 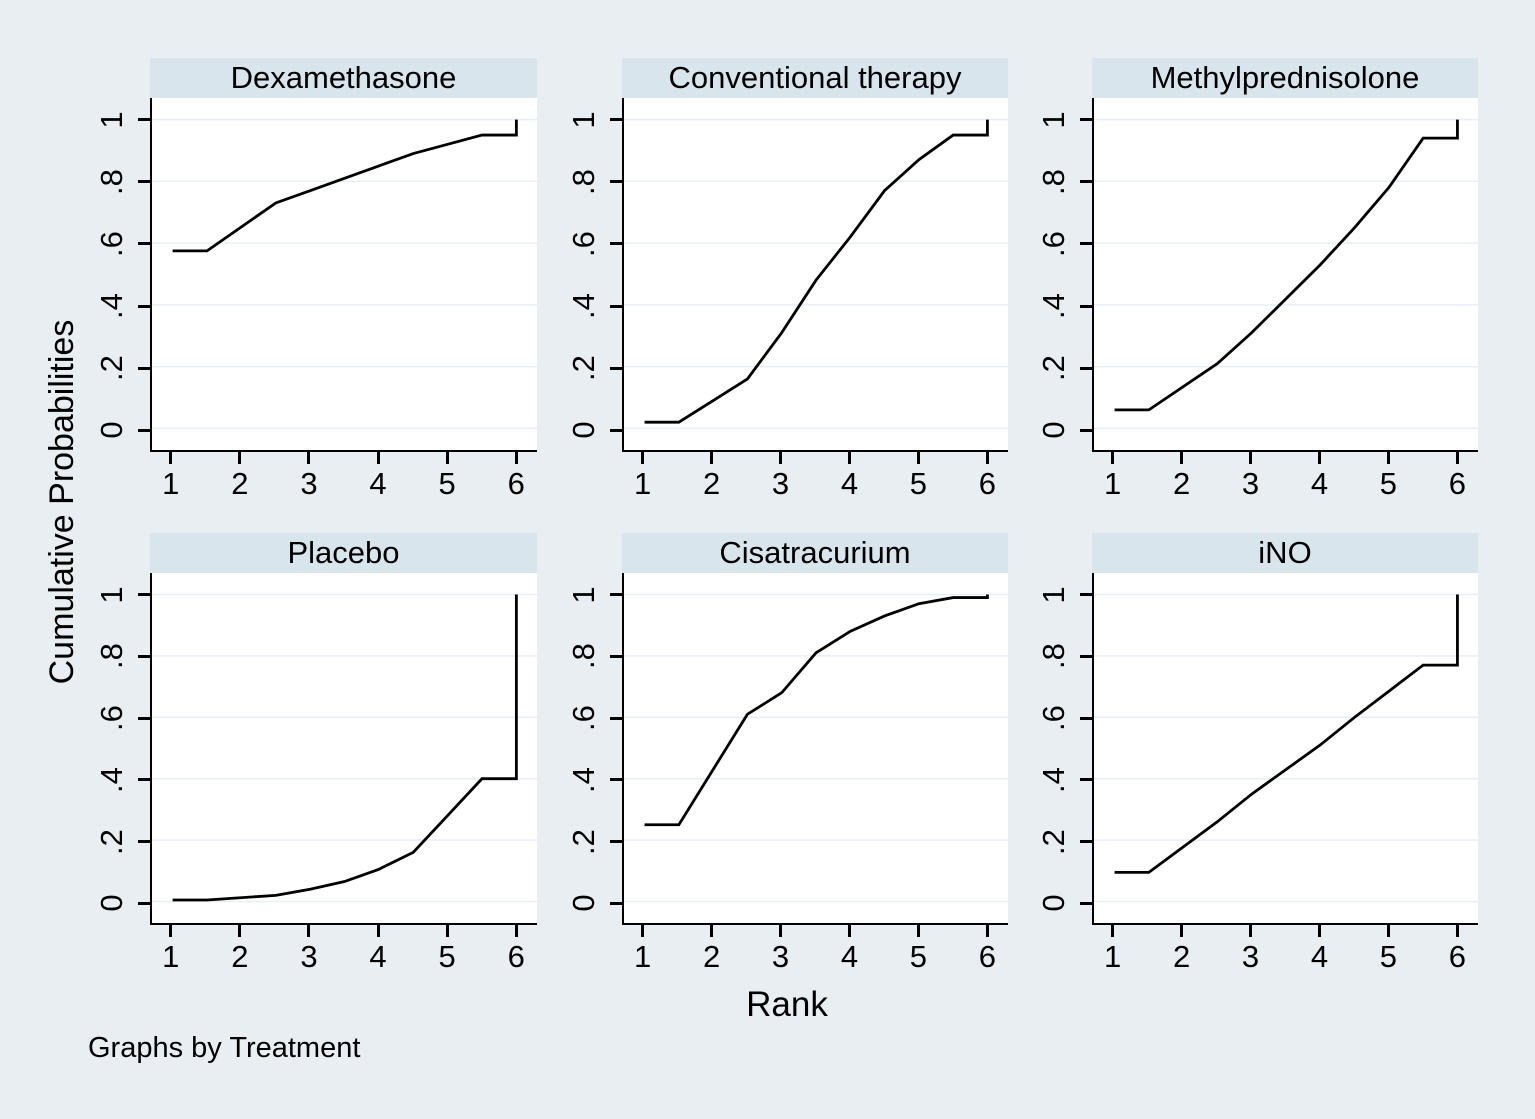 What do you see at coordinates (815, 553) in the screenshot?
I see `panel-title: Cisatracurium` at bounding box center [815, 553].